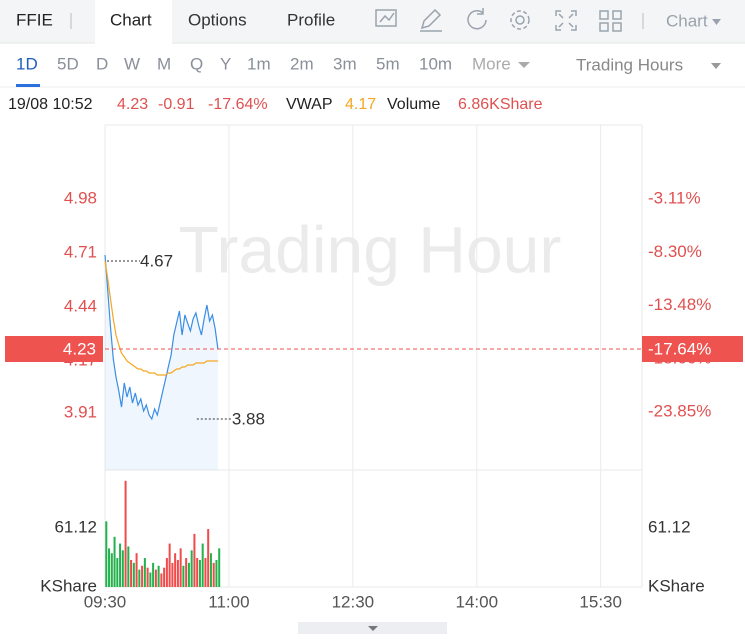 This screenshot has width=745, height=639. Describe the element at coordinates (80, 411) in the screenshot. I see `y-tick-label: 3.91` at that location.